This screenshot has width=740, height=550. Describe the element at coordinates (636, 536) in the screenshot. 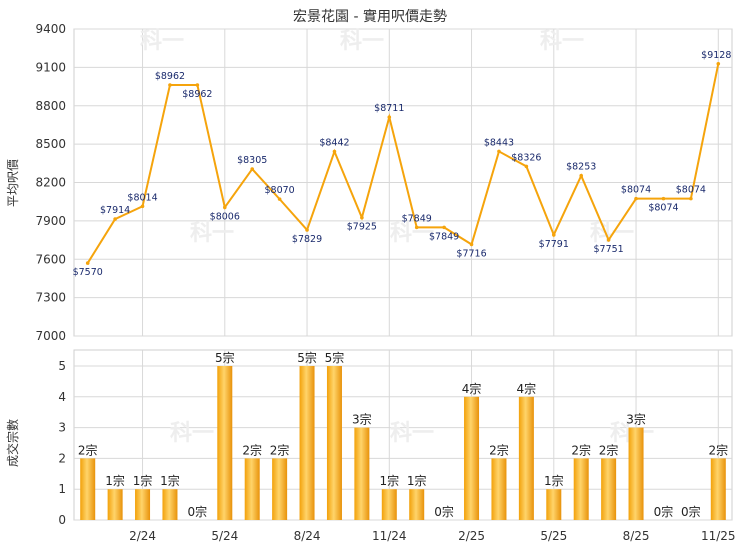

I see `x-tick-label: 8/25` at that location.